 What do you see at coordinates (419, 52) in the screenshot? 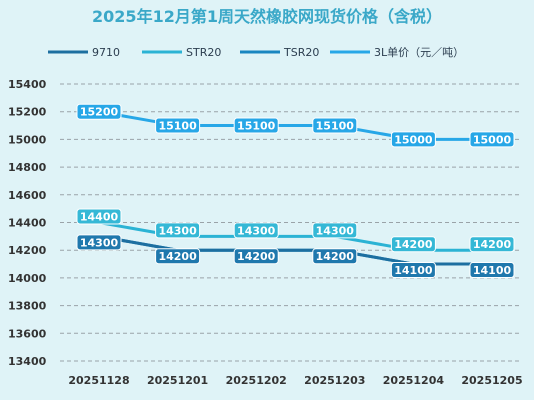
I see `legend-label: 3L单价（元／吨）` at bounding box center [419, 52].